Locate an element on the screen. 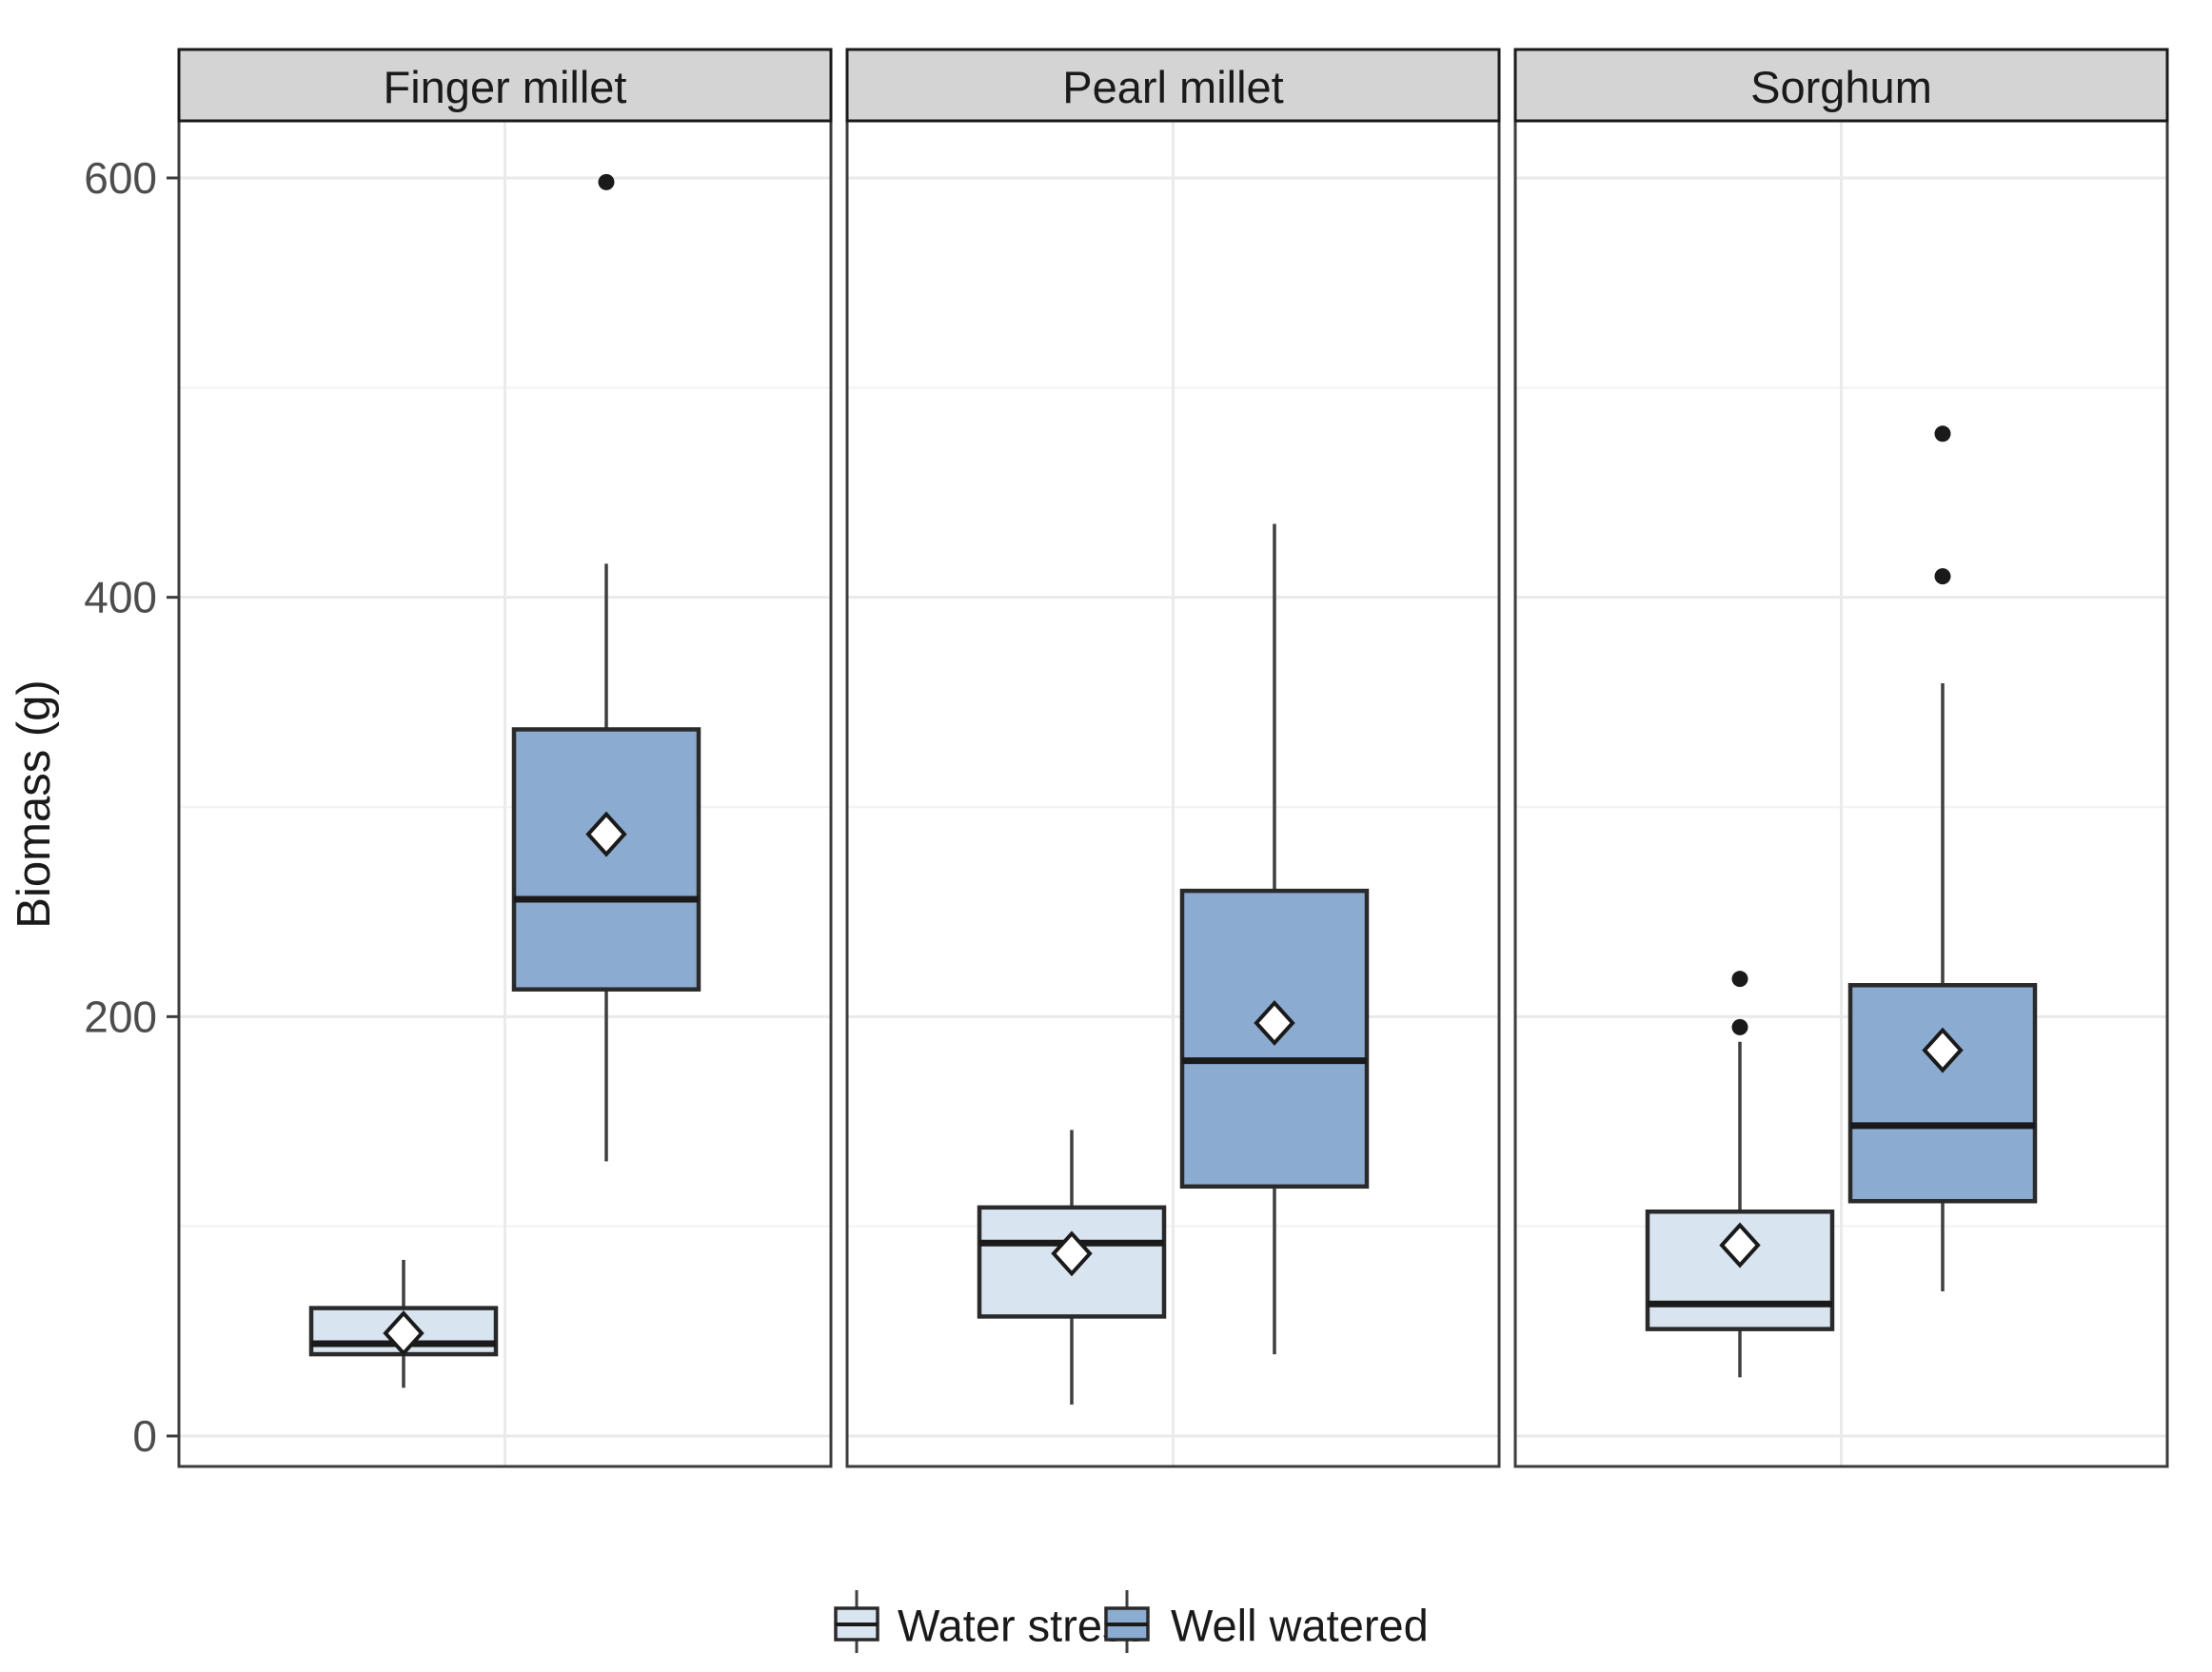 This screenshot has height=1672, width=2212. legend-label-well-watered: Well watered is located at coordinates (1300, 1626).